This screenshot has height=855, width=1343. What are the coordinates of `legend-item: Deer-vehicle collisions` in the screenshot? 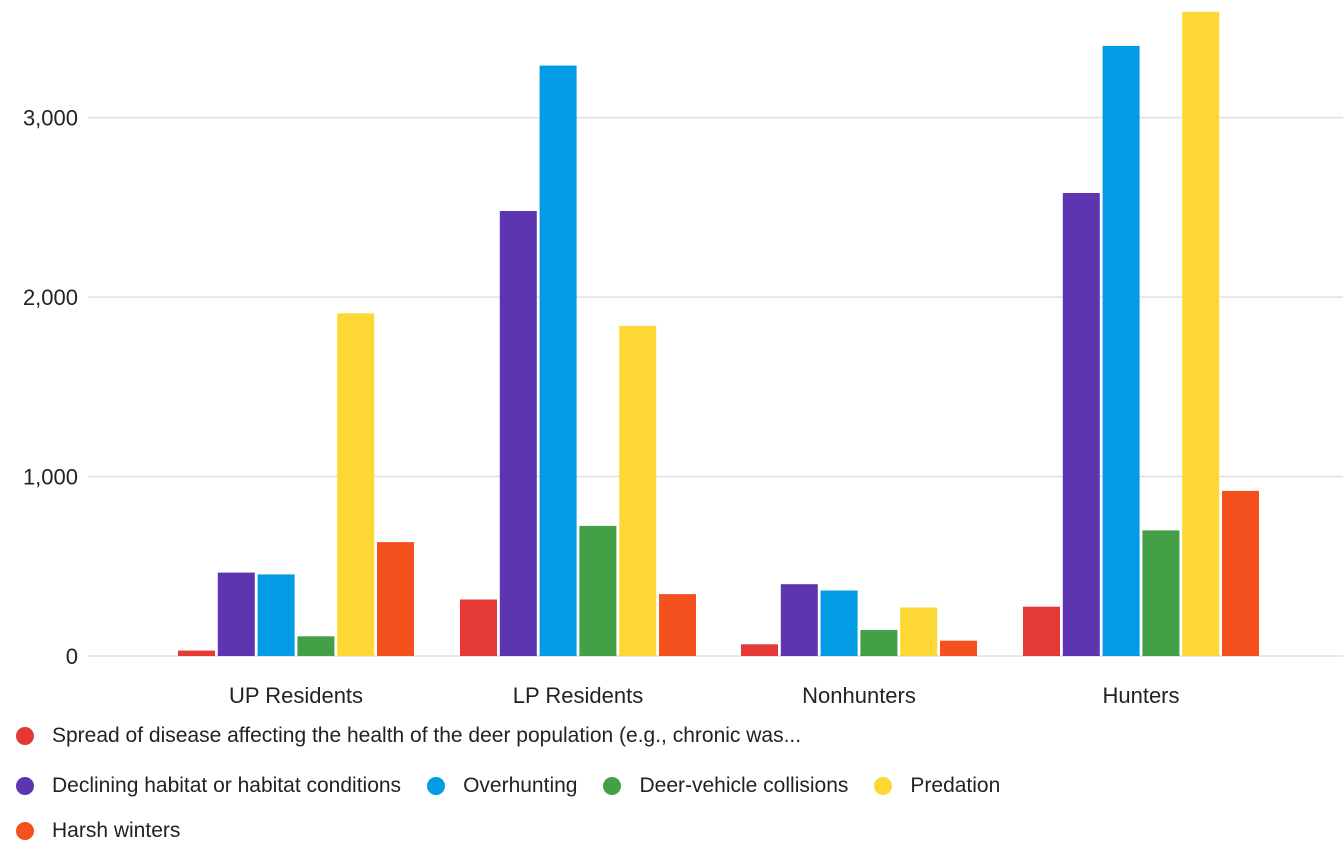 It's located at (725, 786).